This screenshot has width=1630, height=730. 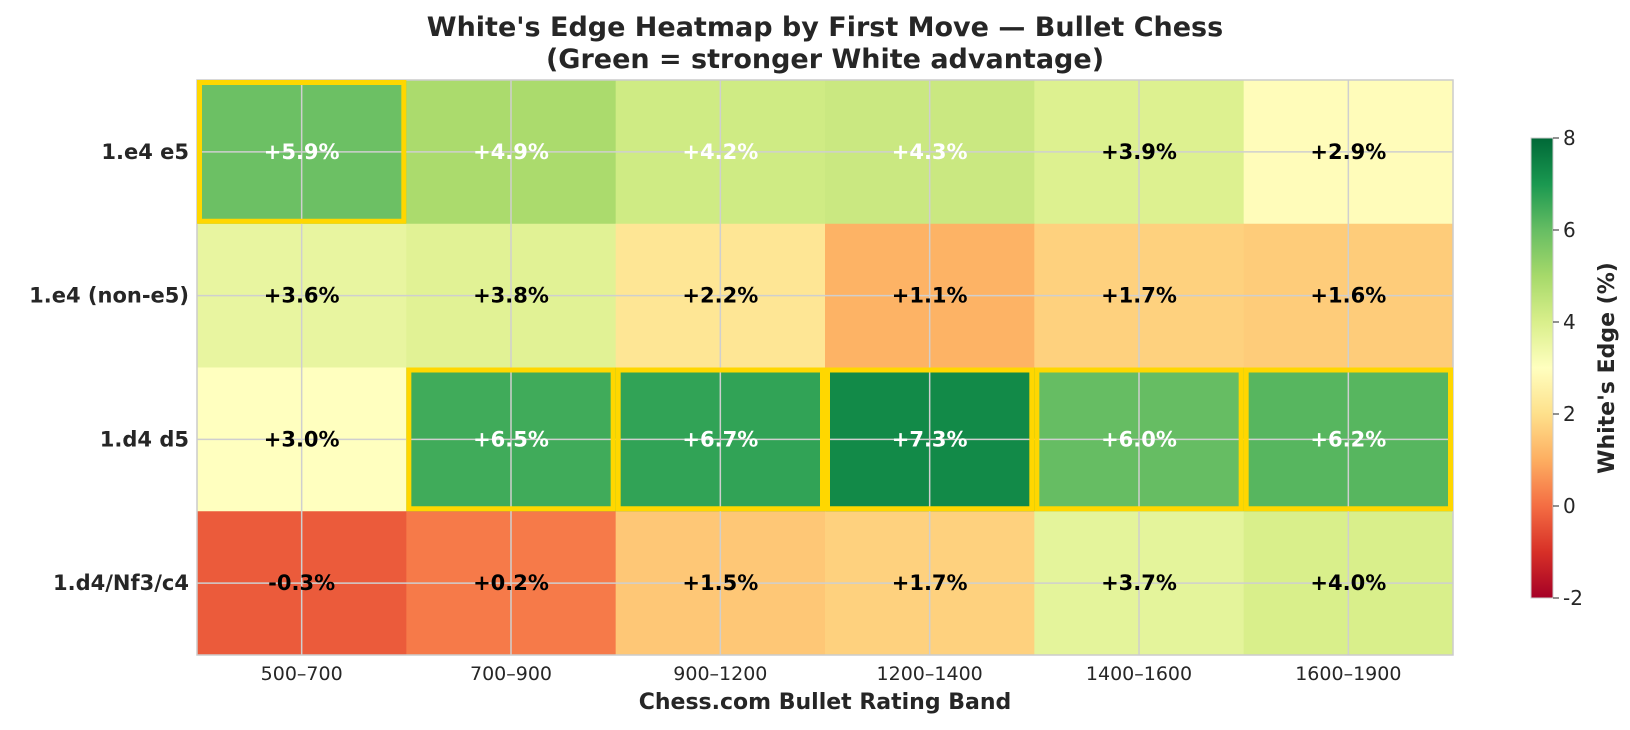 I want to click on colorbar-tick-label: 6, so click(x=1569, y=230).